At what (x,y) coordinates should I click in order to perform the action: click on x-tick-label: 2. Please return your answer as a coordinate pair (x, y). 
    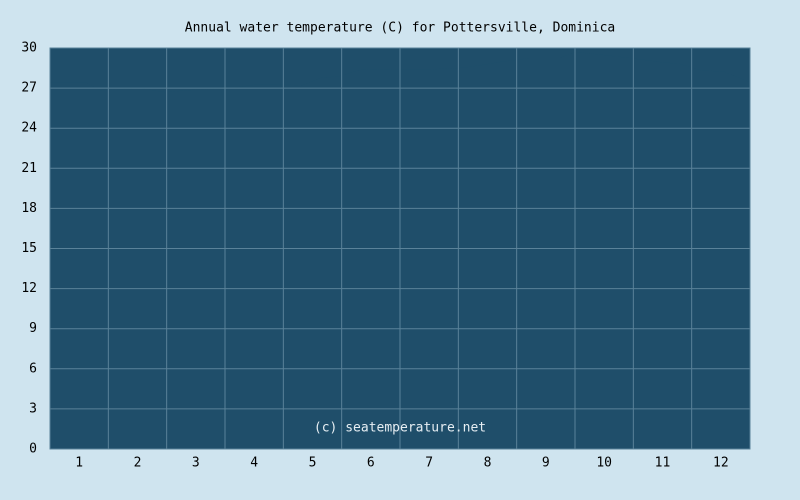
    Looking at the image, I should click on (138, 463).